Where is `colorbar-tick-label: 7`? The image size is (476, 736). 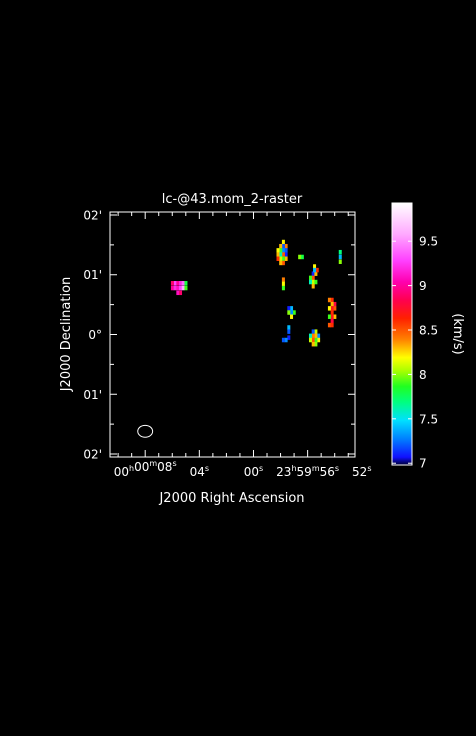
colorbar-tick-label: 7 is located at coordinates (423, 464).